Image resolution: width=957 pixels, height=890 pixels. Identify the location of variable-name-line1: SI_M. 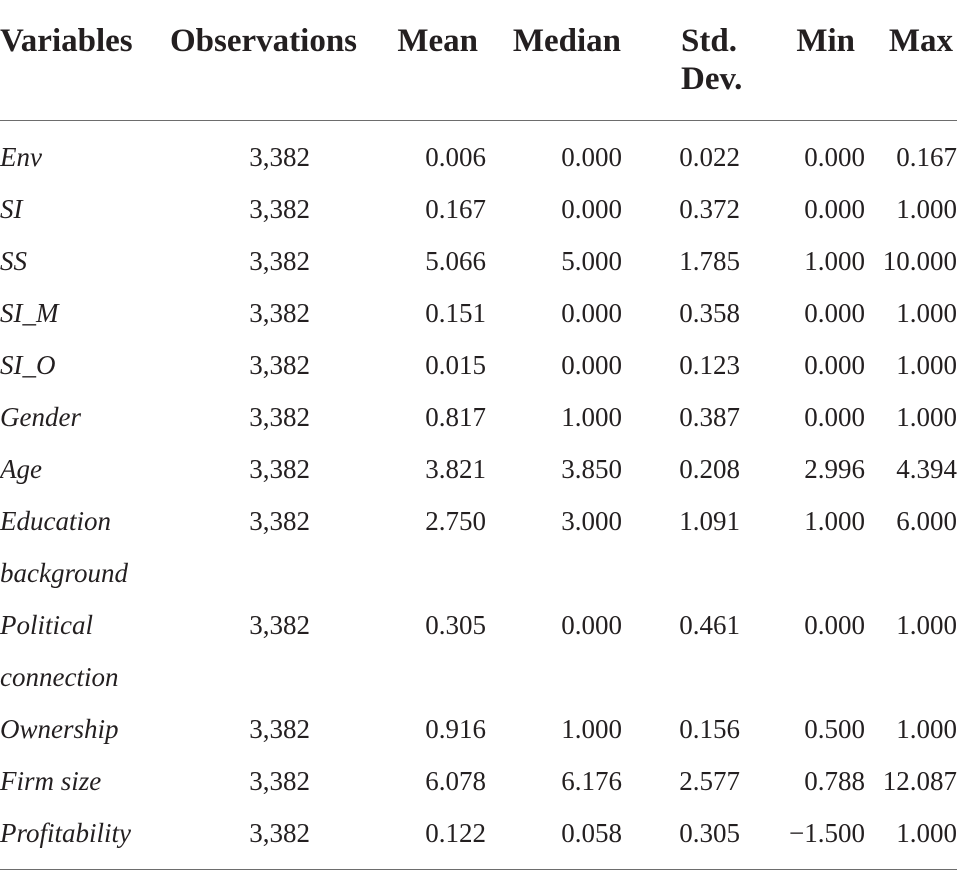
(29, 313).